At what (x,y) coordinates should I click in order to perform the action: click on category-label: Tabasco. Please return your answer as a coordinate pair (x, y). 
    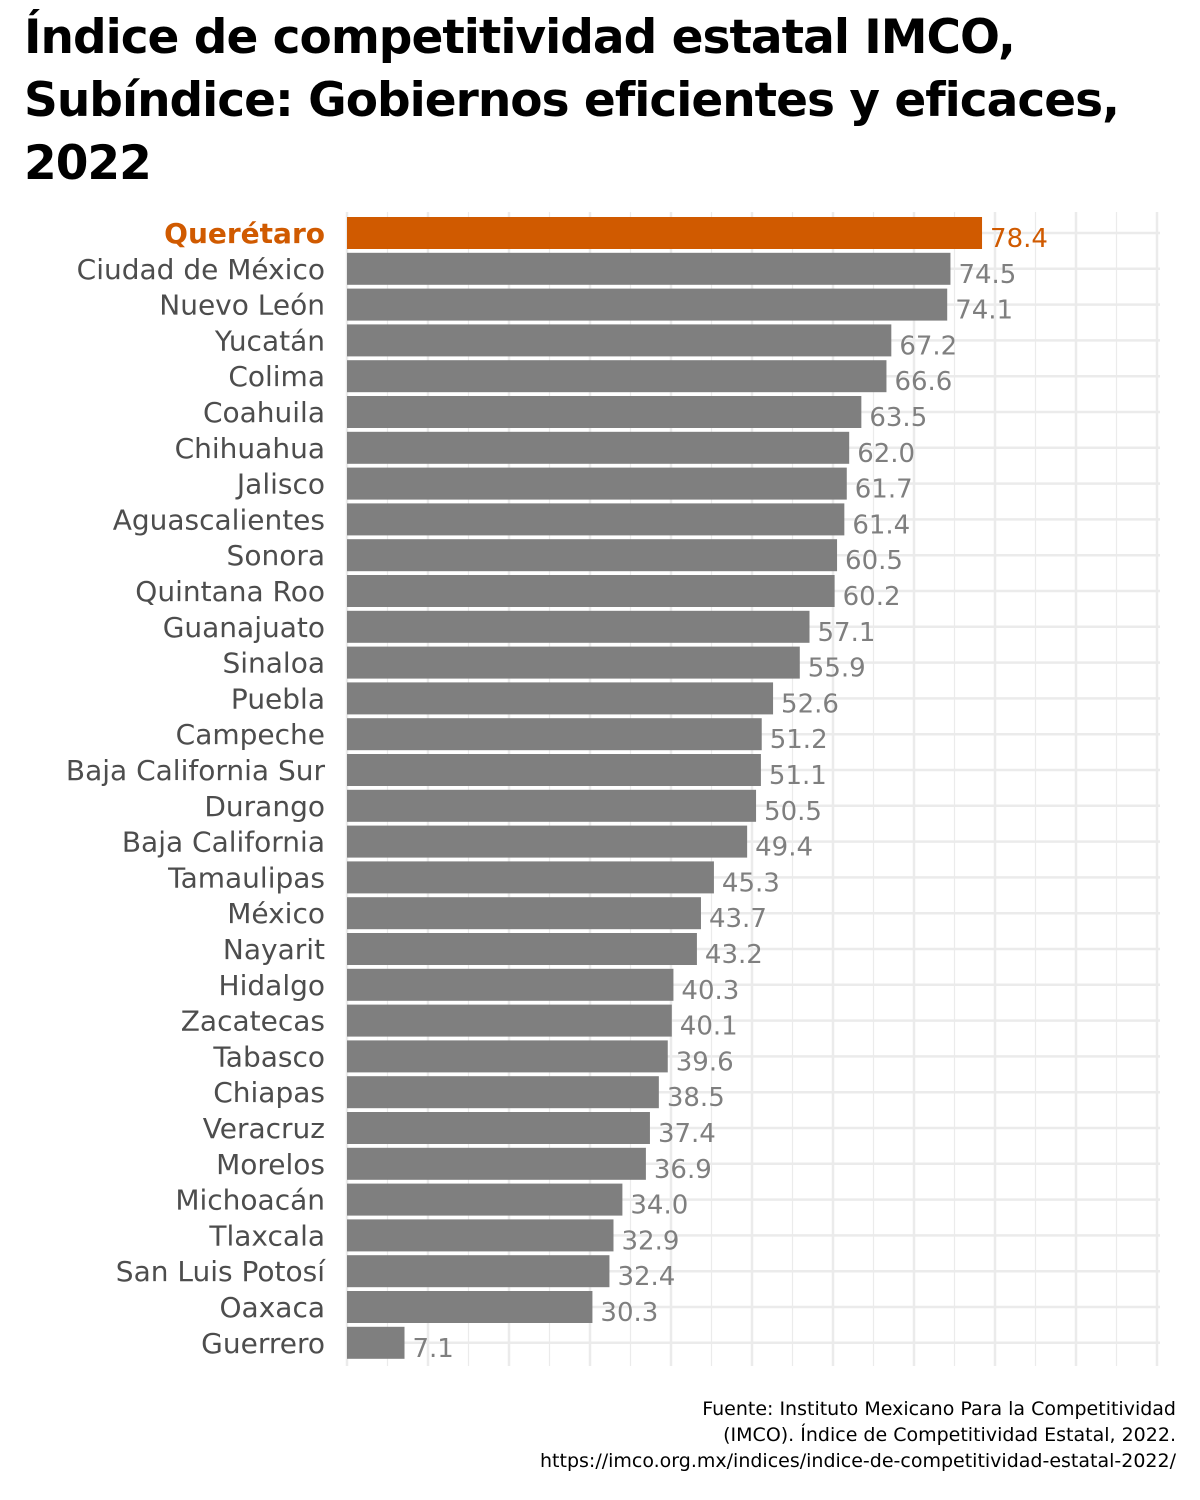
    Looking at the image, I should click on (268, 1056).